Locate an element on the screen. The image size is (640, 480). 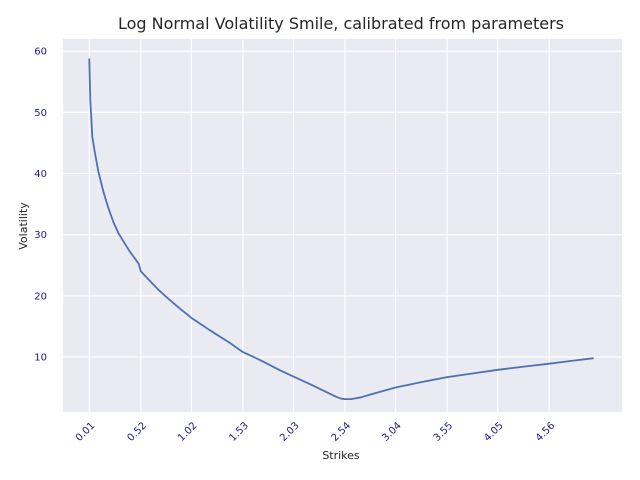
y-tick-label: 60 is located at coordinates (40, 52).